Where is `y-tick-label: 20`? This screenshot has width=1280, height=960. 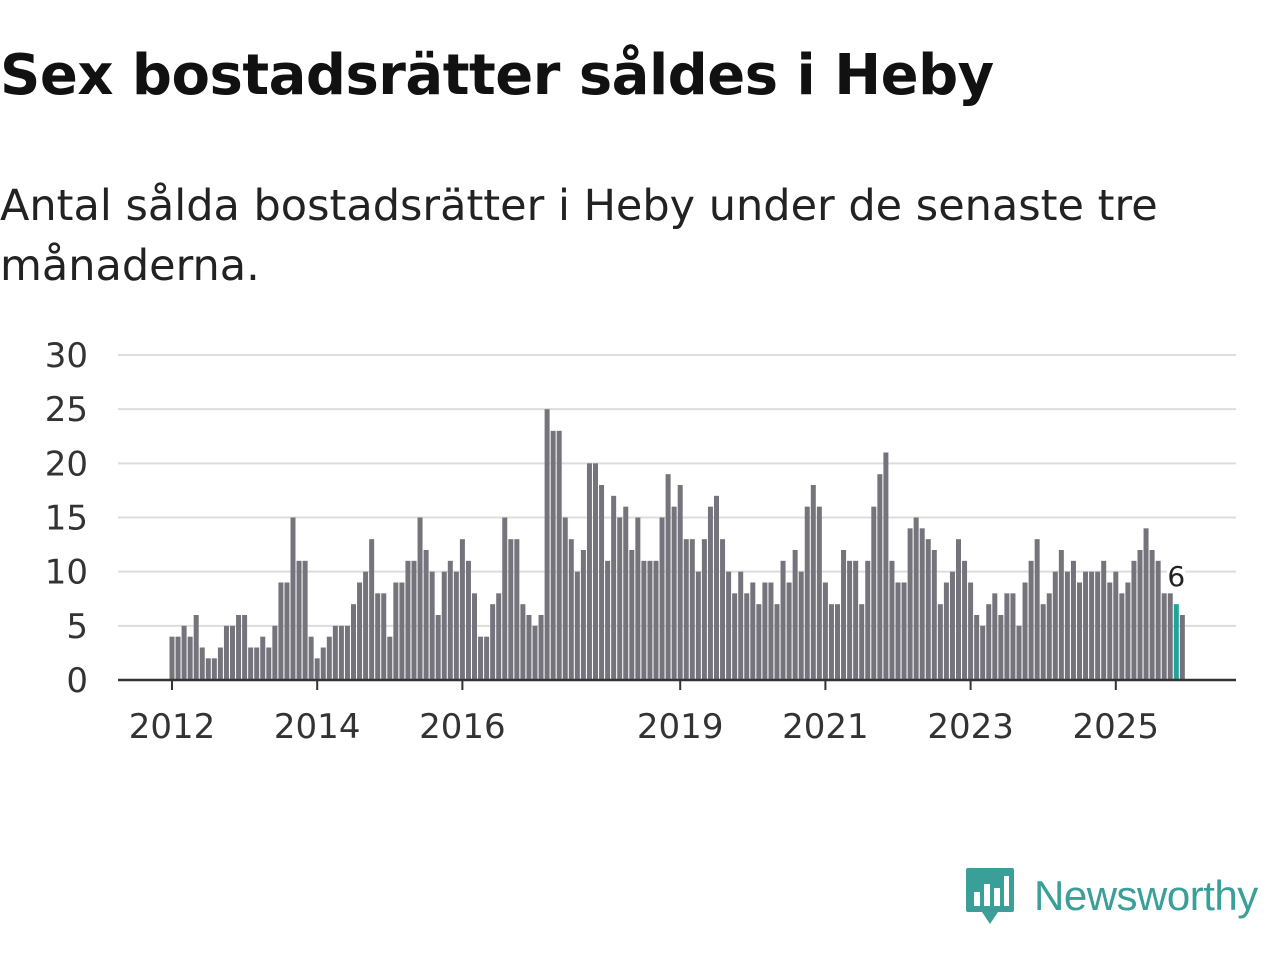 y-tick-label: 20 is located at coordinates (66, 464).